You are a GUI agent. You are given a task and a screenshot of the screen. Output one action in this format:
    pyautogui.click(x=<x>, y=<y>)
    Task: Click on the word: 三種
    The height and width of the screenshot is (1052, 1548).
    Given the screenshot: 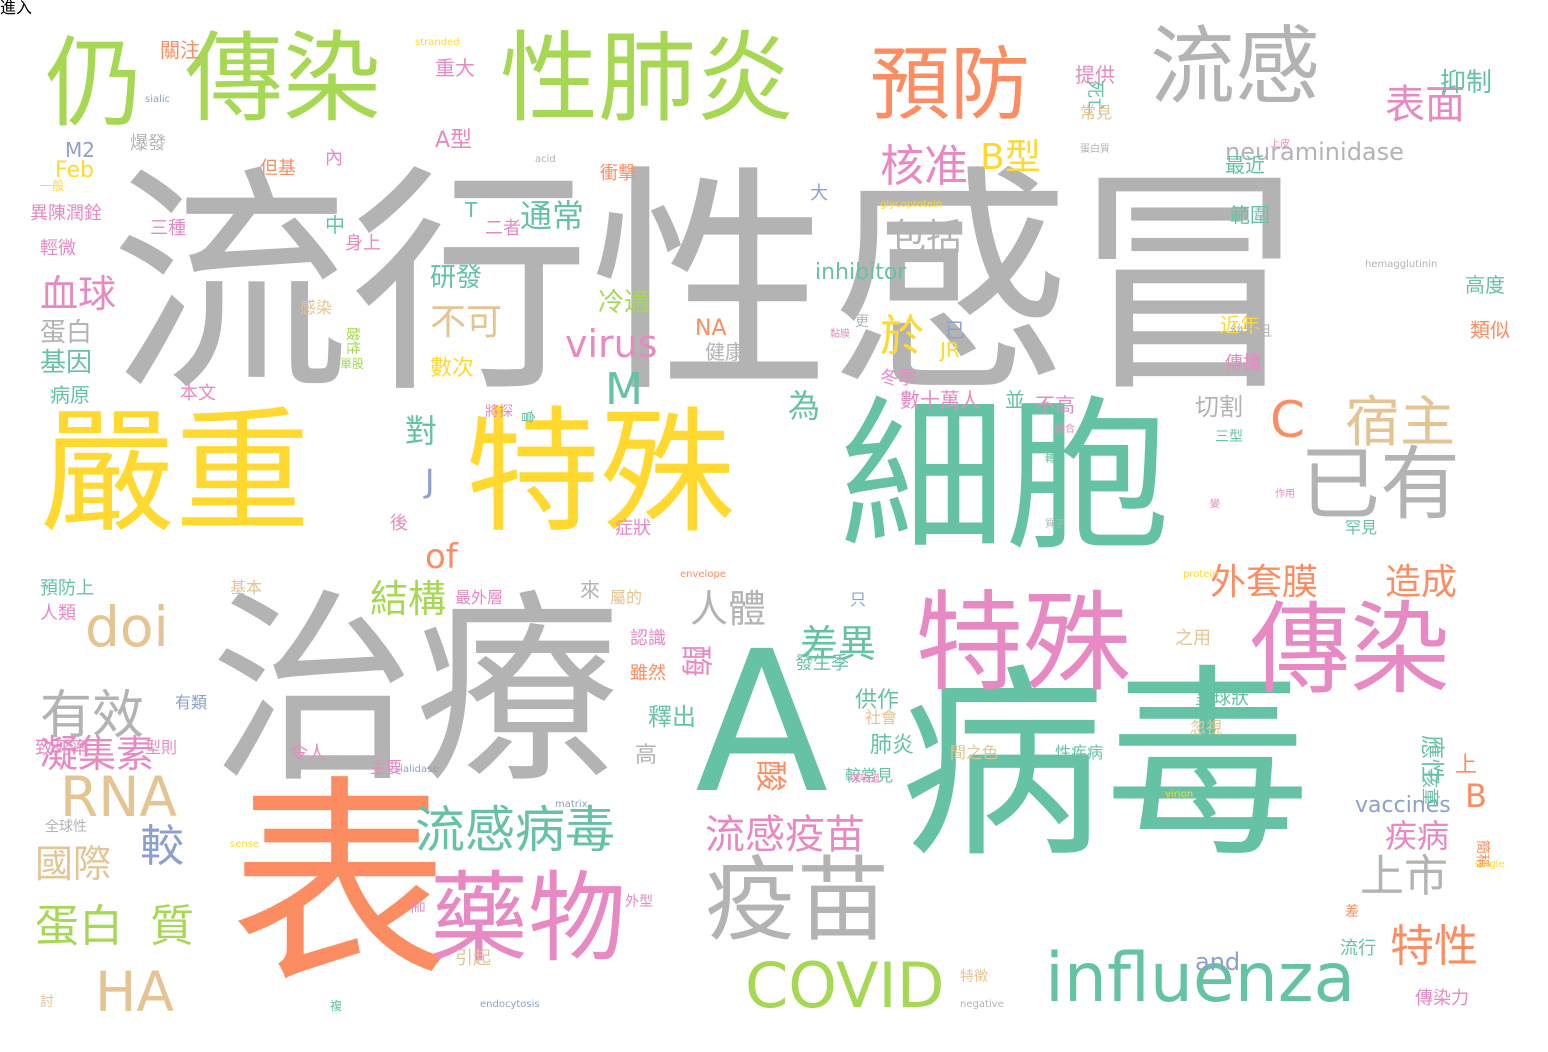 What is the action you would take?
    pyautogui.click(x=168, y=228)
    